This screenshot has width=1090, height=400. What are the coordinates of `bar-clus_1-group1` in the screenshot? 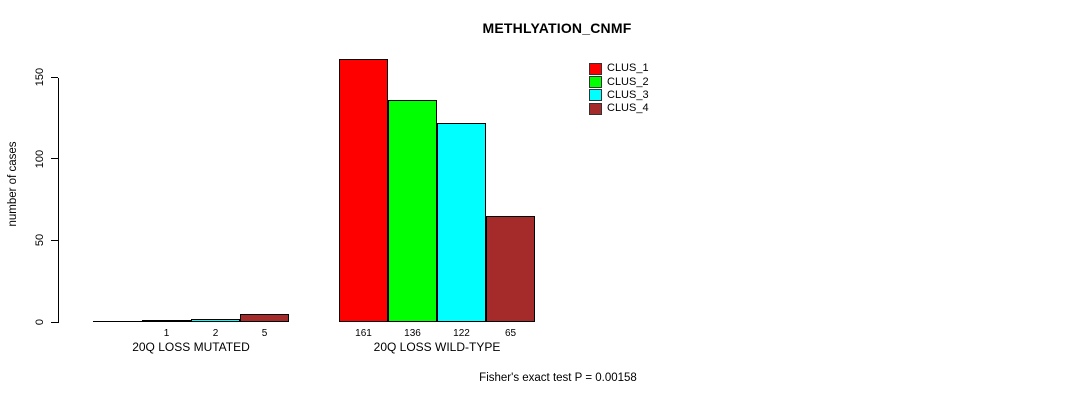 It's located at (117, 321).